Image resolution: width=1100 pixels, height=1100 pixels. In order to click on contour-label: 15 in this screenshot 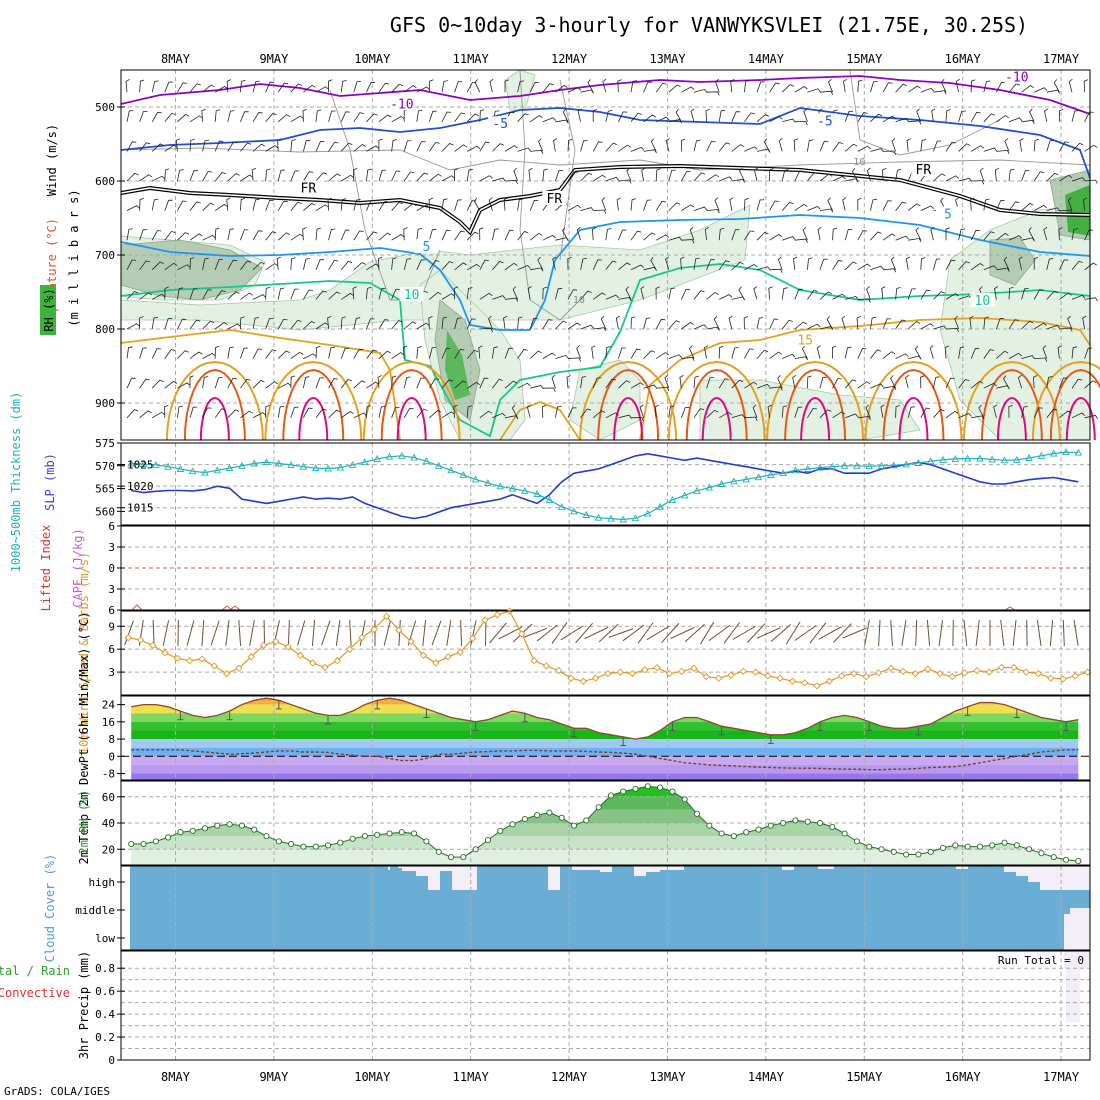, I will do `click(805, 340)`.